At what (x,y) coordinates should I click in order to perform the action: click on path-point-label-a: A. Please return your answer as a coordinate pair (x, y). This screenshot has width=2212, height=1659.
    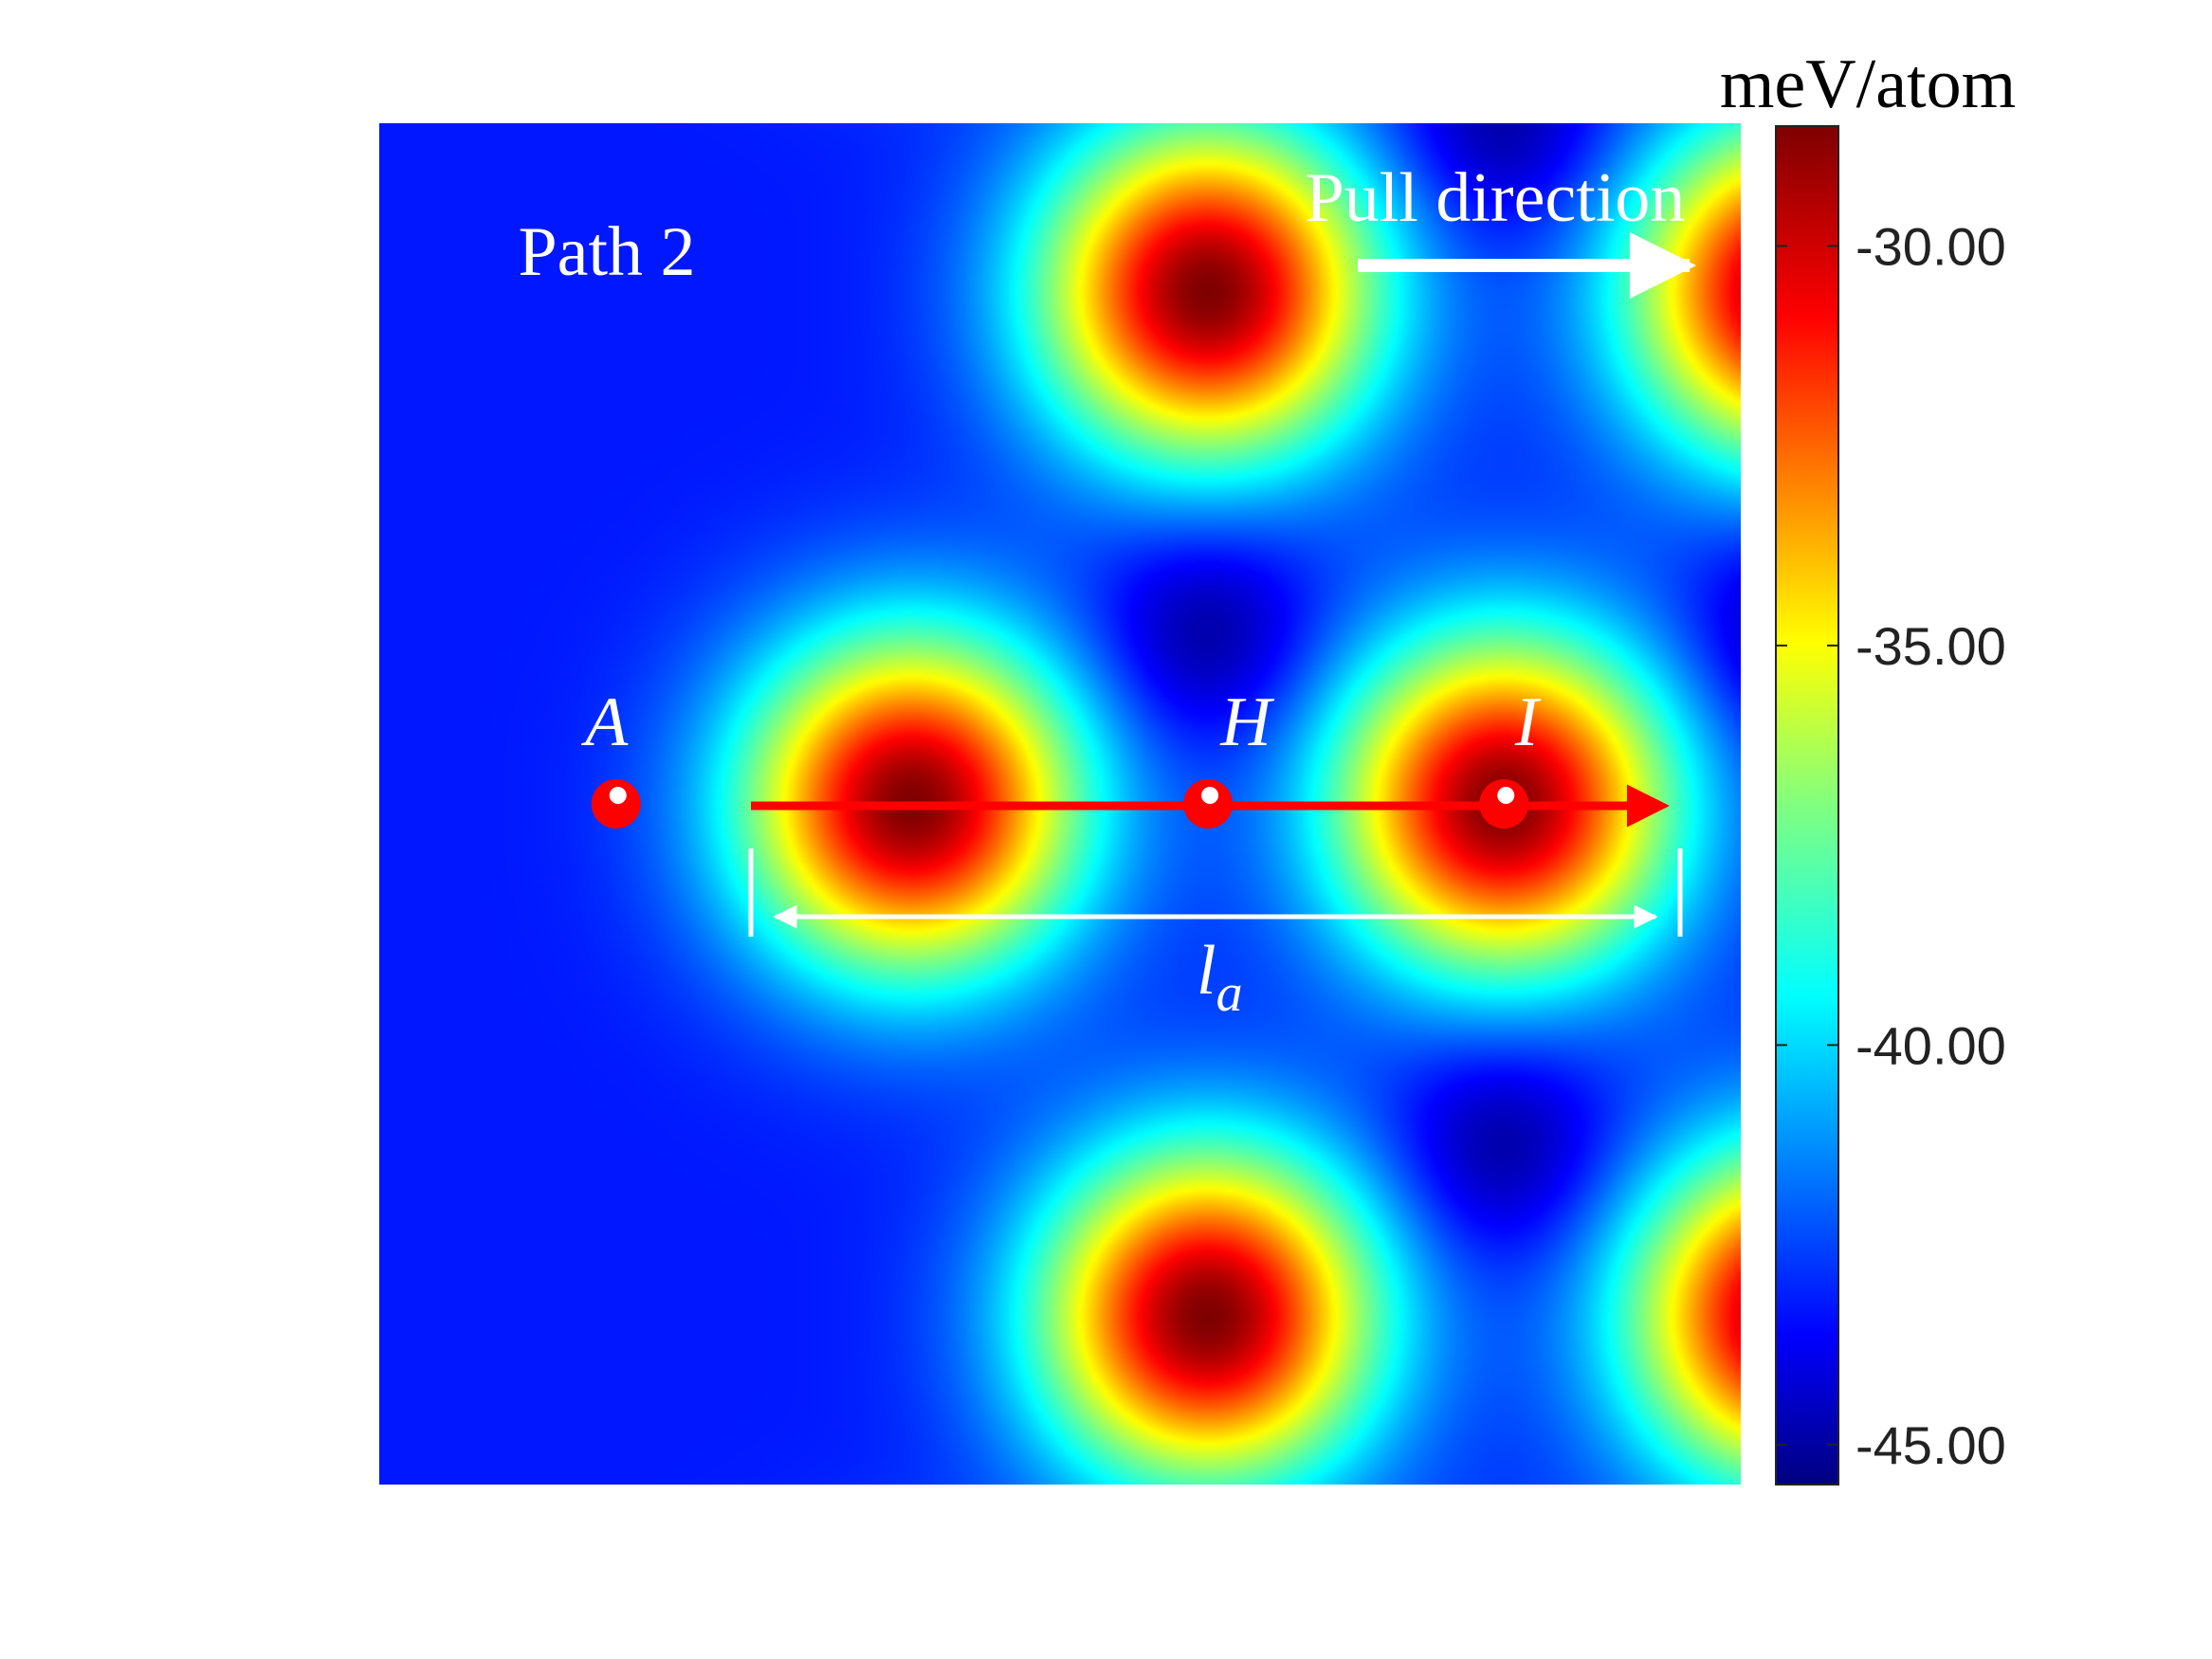
    Looking at the image, I should click on (604, 722).